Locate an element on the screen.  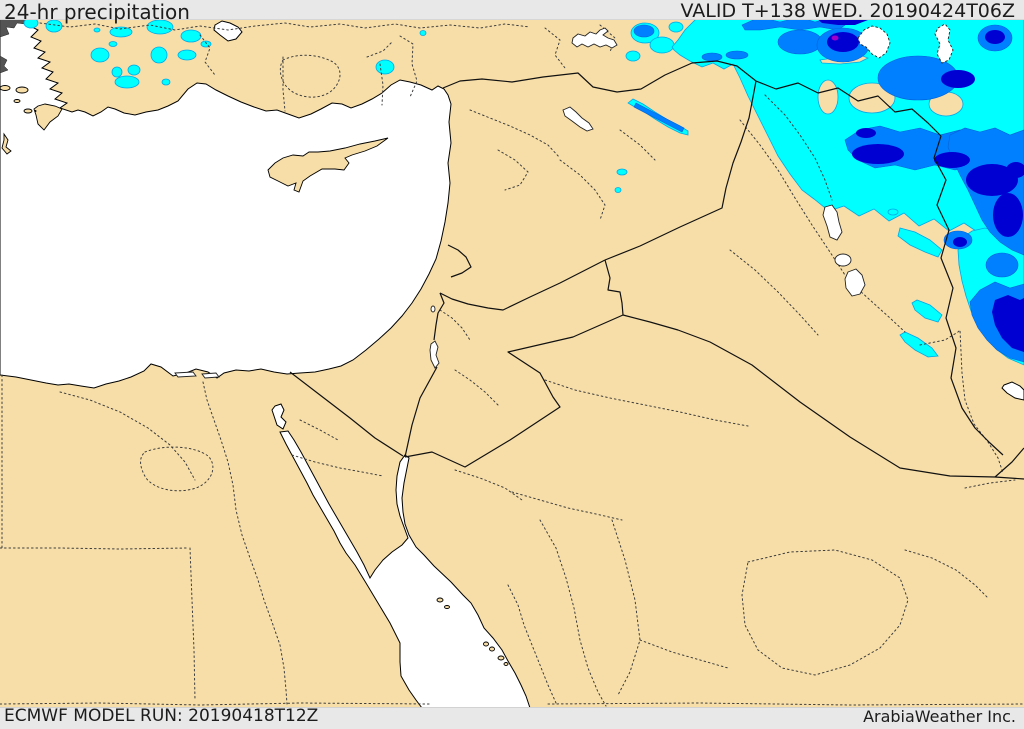
sea-of-galilee is located at coordinates (433, 309).